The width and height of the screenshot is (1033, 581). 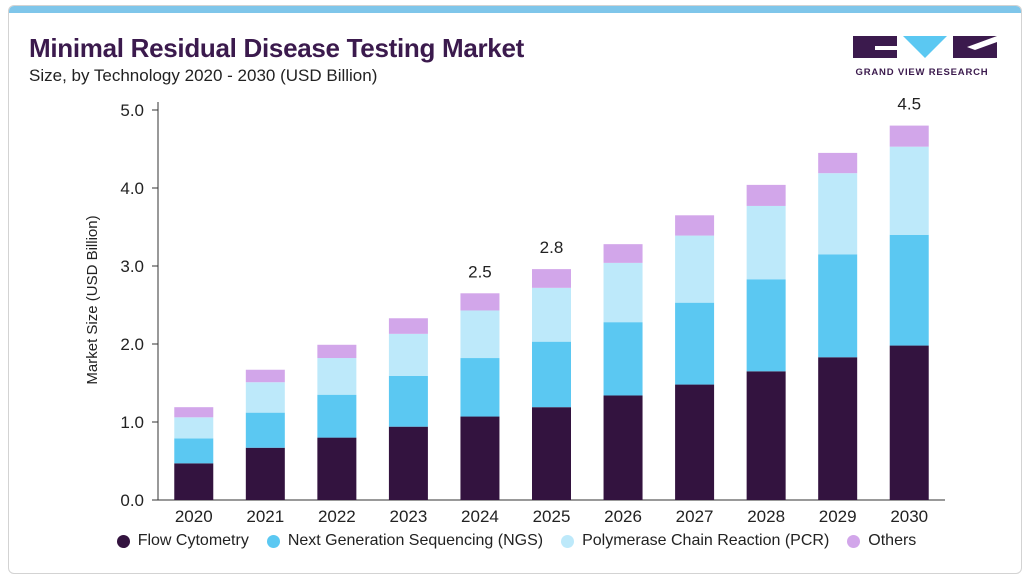 What do you see at coordinates (552, 516) in the screenshot?
I see `x-tick-label: 2025` at bounding box center [552, 516].